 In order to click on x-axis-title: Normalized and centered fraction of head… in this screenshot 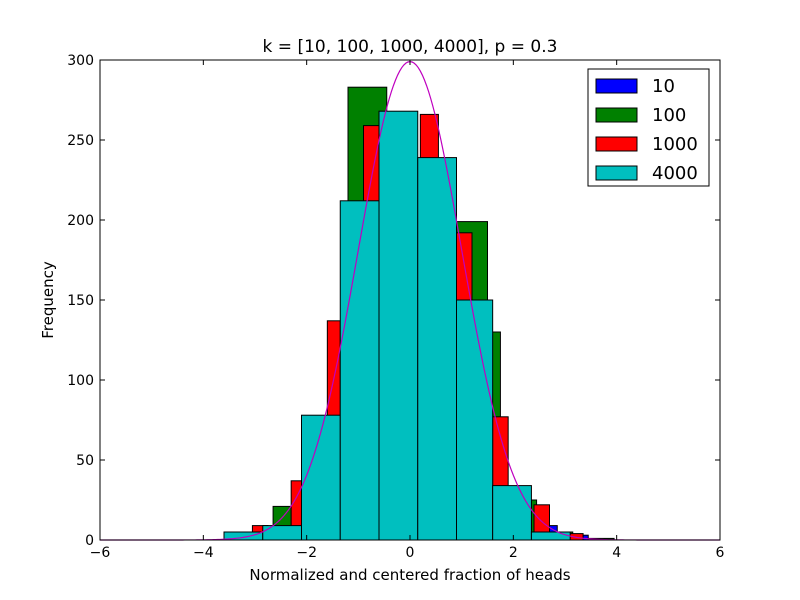, I will do `click(409, 575)`.